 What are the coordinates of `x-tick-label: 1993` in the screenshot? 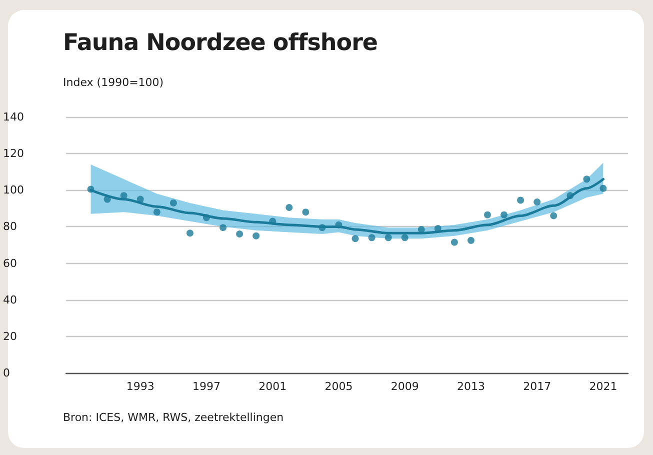 It's located at (140, 386).